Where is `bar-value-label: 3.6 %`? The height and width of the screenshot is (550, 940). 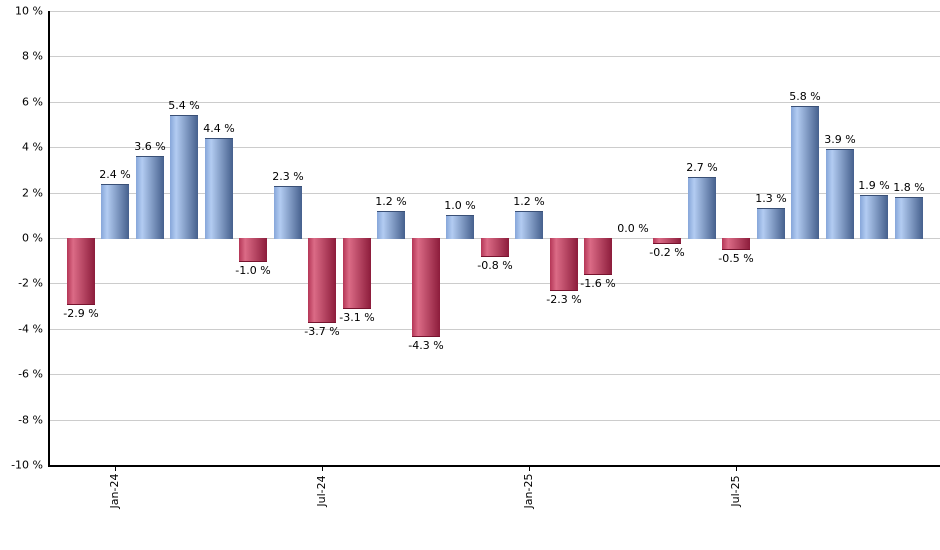 bar-value-label: 3.6 % is located at coordinates (150, 146).